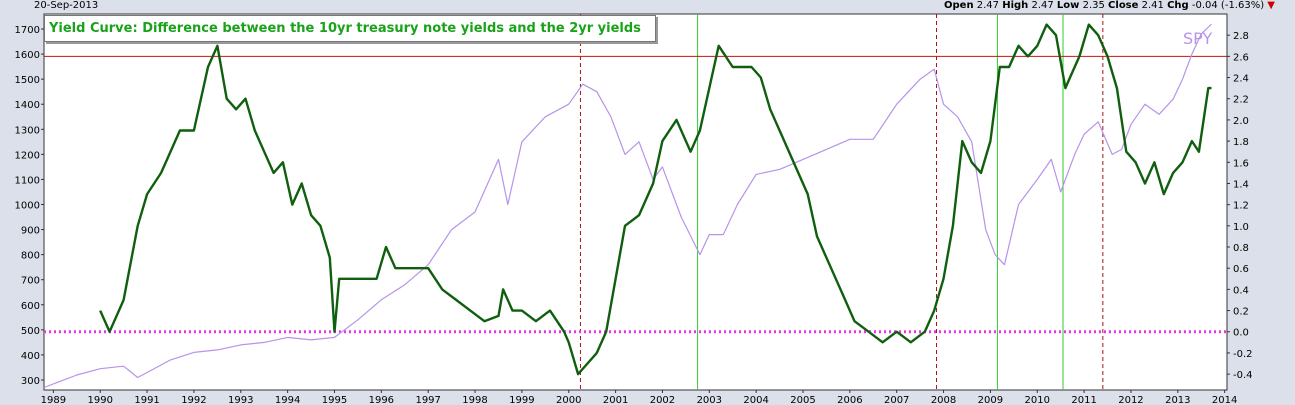 This screenshot has width=1295, height=405. Describe the element at coordinates (427, 400) in the screenshot. I see `x-axis-tick-label: 1997` at that location.